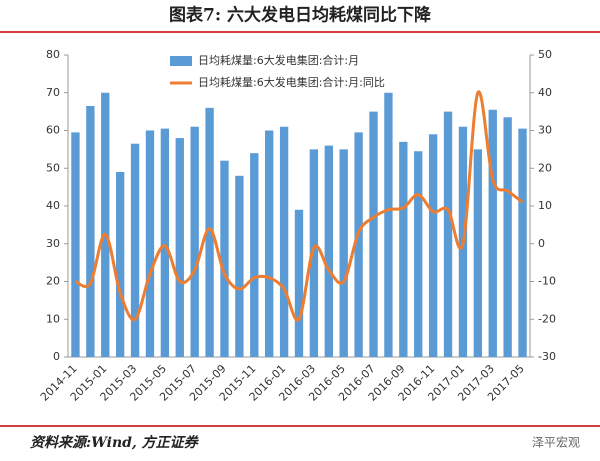 The width and height of the screenshot is (600, 461). Describe the element at coordinates (291, 82) in the screenshot. I see `legend-label: 日均耗煤量:6大发电集团:合计:月:同比` at that location.